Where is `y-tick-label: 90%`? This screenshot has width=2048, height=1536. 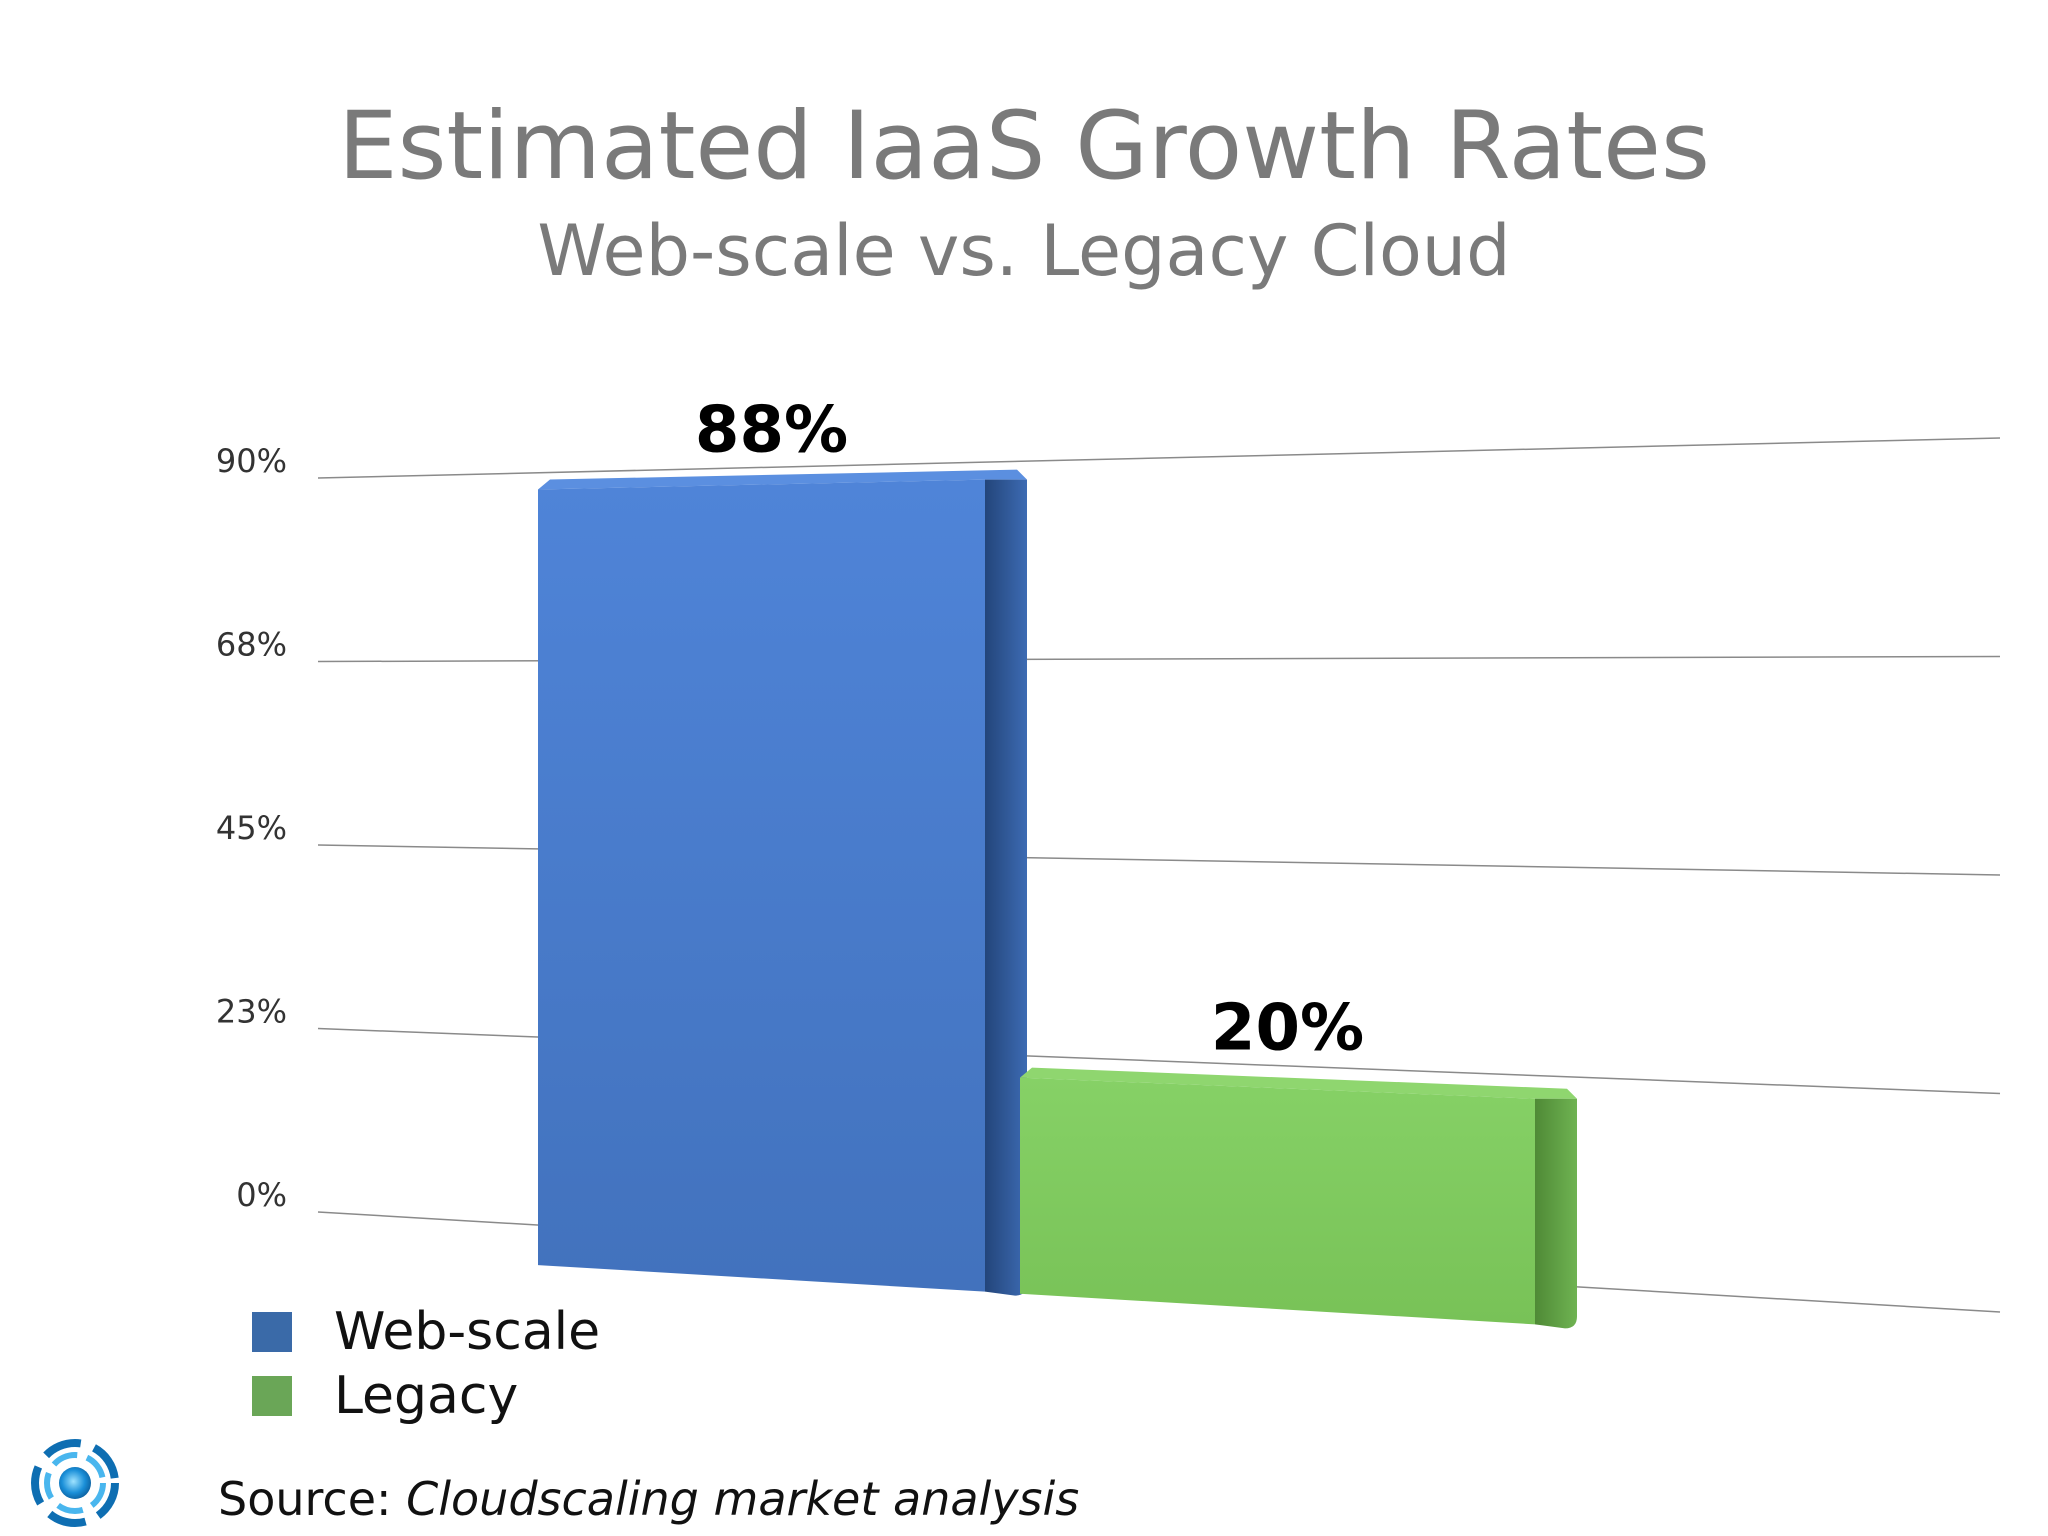
y-tick-label: 90% is located at coordinates (251, 461).